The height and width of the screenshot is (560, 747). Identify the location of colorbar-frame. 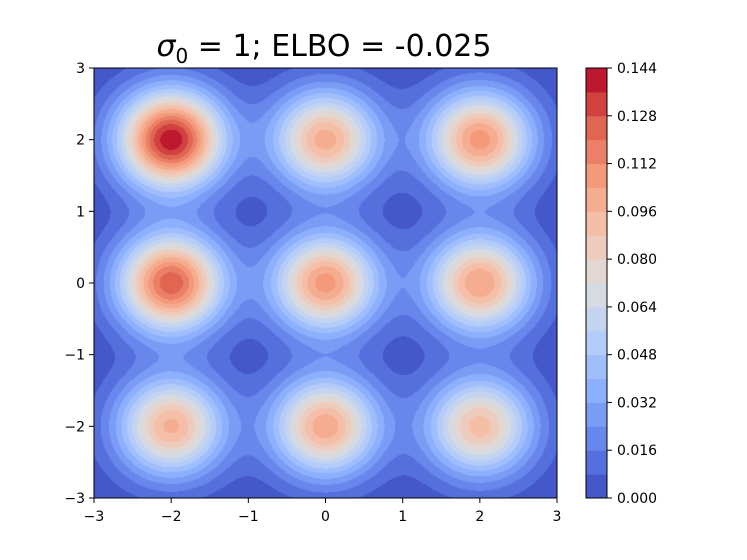
(596, 283).